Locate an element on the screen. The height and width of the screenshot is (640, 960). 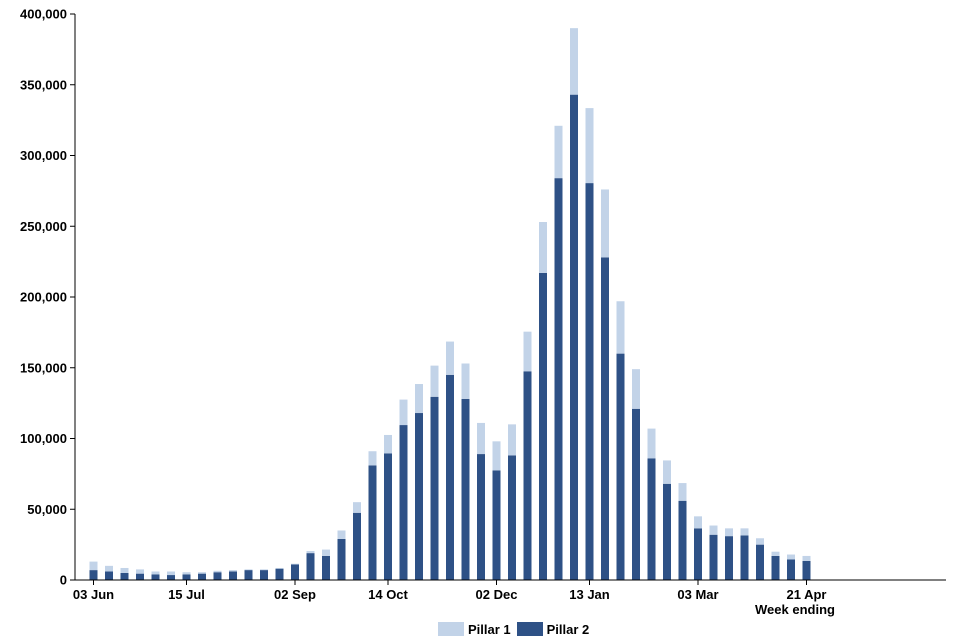
x-tick-label: 03 Jun is located at coordinates (93, 594).